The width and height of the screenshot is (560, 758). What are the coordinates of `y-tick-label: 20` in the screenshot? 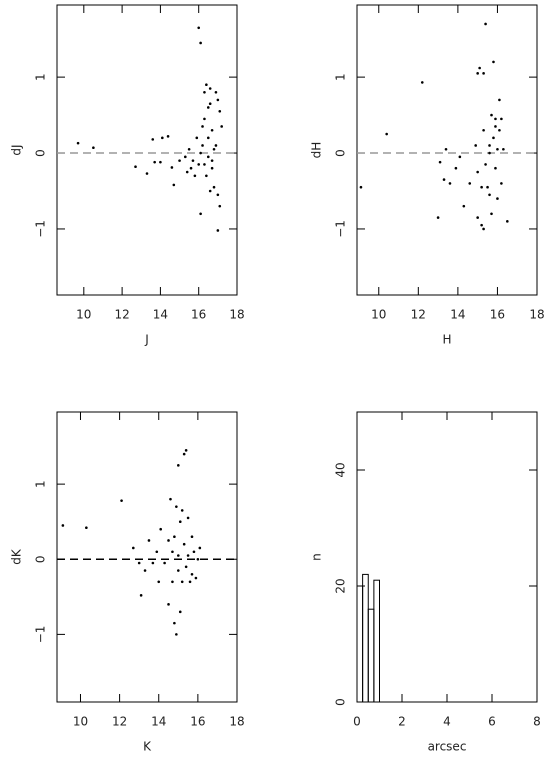 It's located at (341, 585).